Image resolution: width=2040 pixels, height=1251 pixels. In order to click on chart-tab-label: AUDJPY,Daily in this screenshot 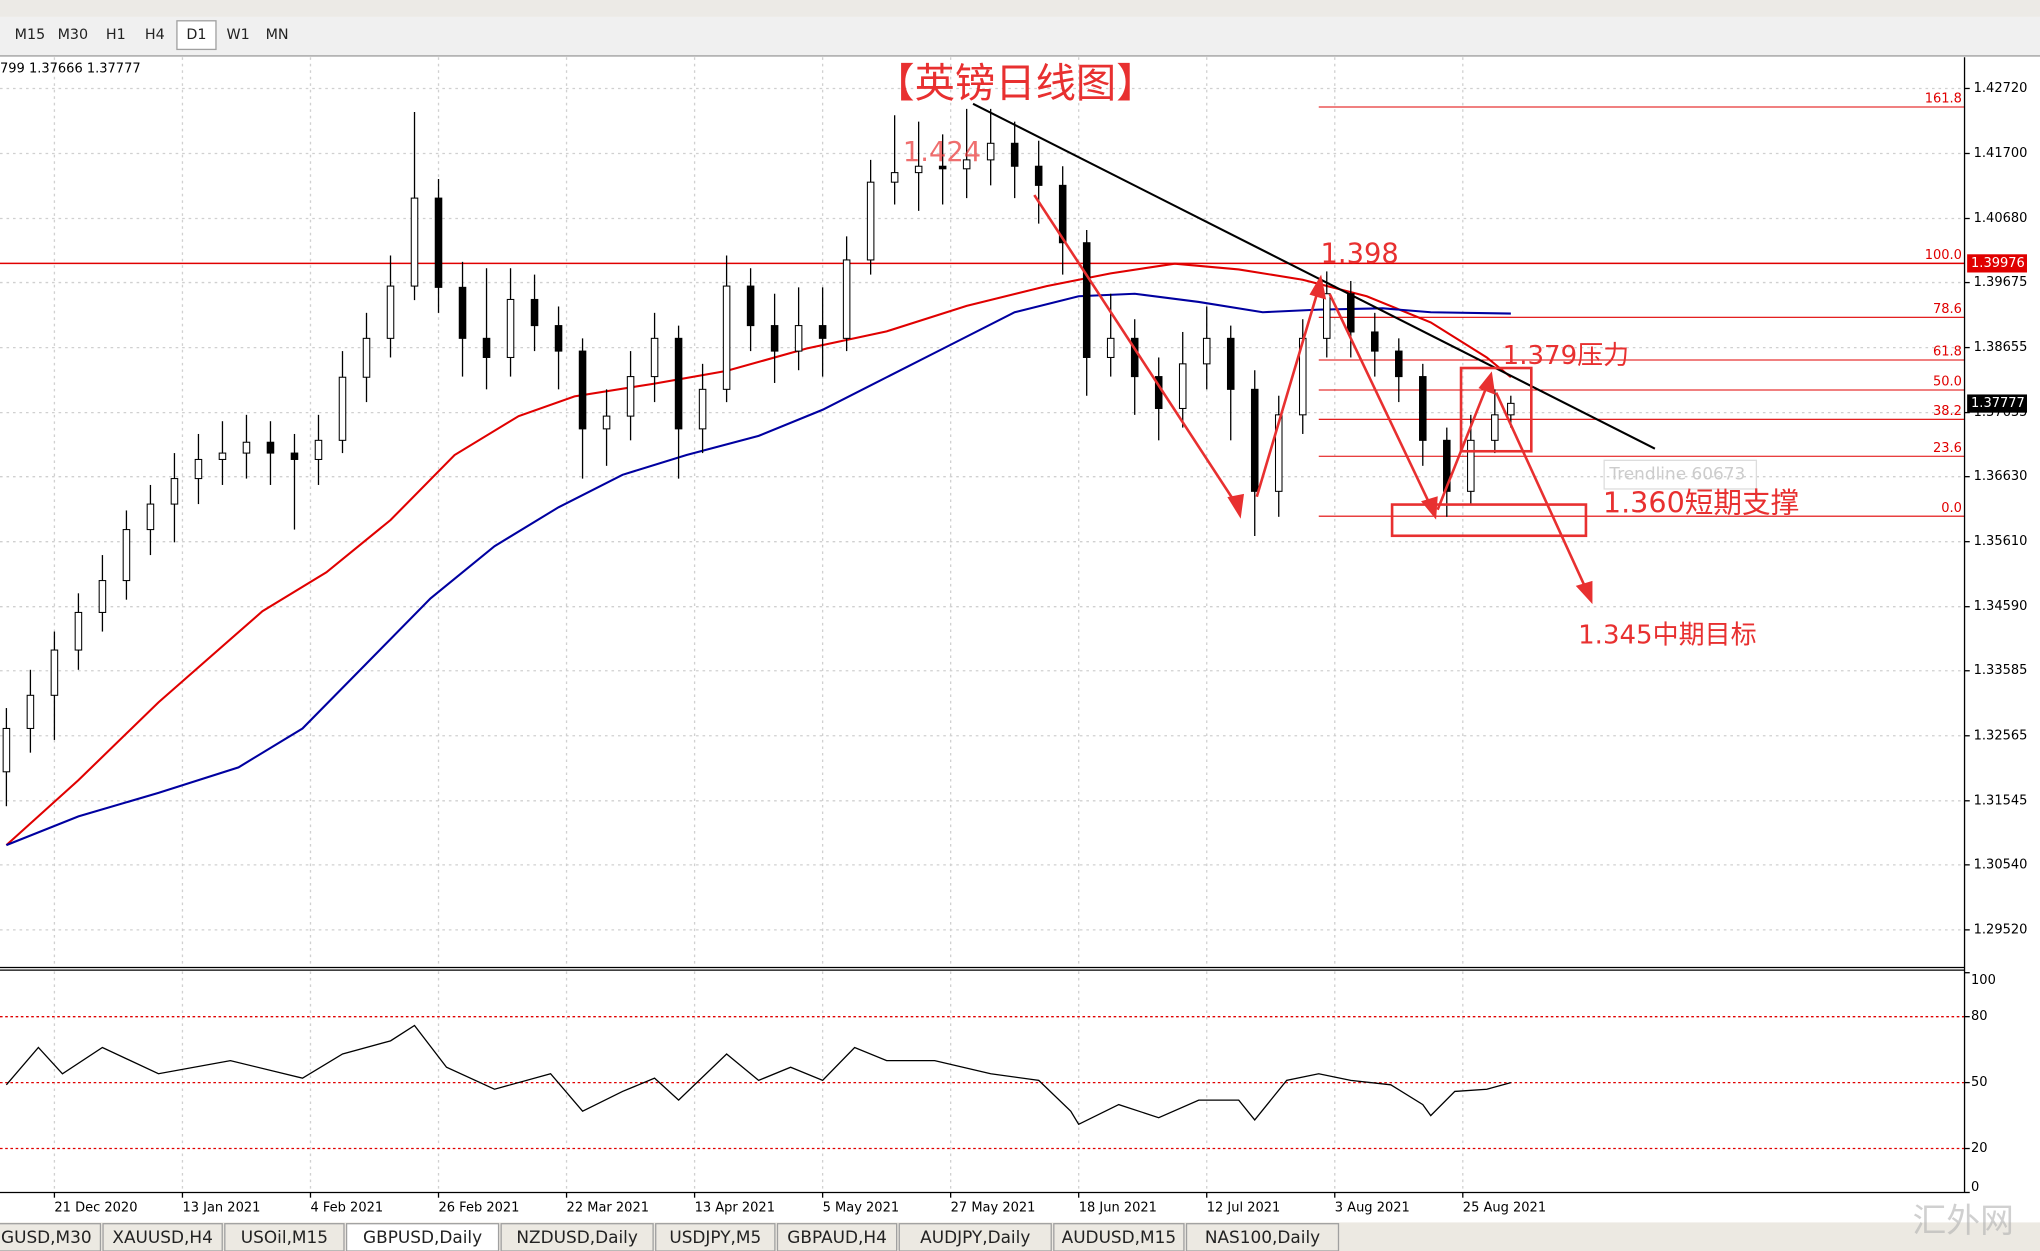, I will do `click(975, 1237)`.